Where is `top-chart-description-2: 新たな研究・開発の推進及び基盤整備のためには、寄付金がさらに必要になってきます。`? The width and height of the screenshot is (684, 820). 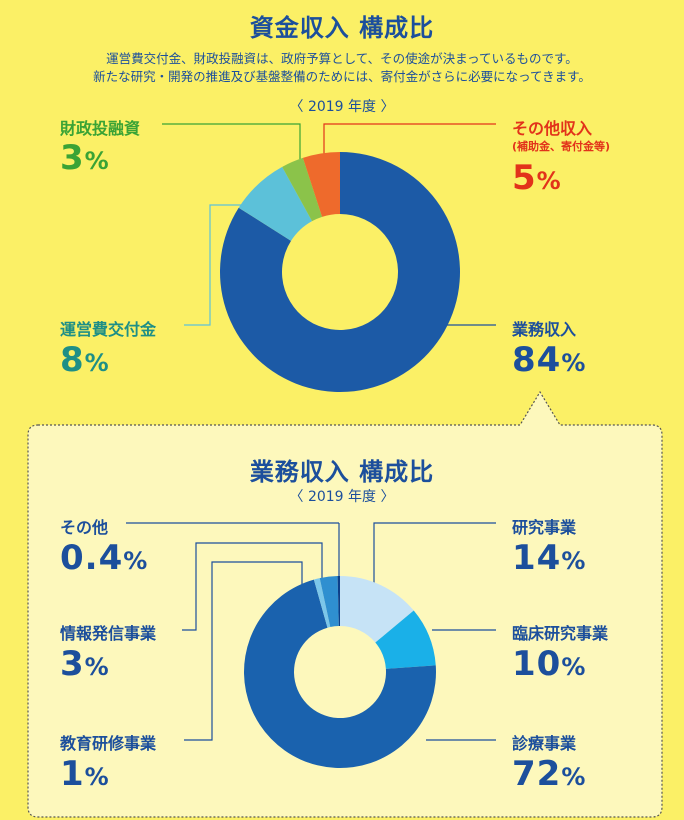 top-chart-description-2: 新たな研究・開発の推進及び基盤整備のためには、寄付金がさらに必要になってきます。 is located at coordinates (342, 76).